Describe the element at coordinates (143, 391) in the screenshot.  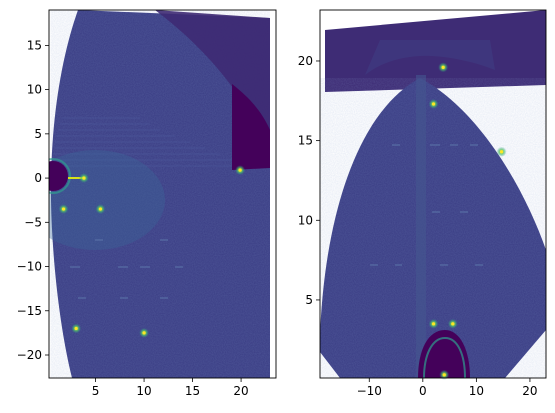
I see `left-x-tick-label: 10` at that location.